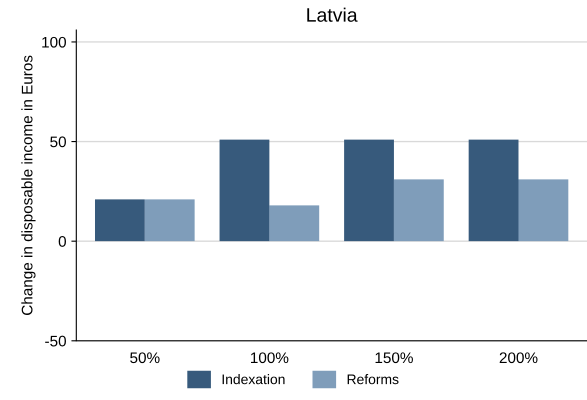  What do you see at coordinates (332, 15) in the screenshot?
I see `chart-title: Latvia` at bounding box center [332, 15].